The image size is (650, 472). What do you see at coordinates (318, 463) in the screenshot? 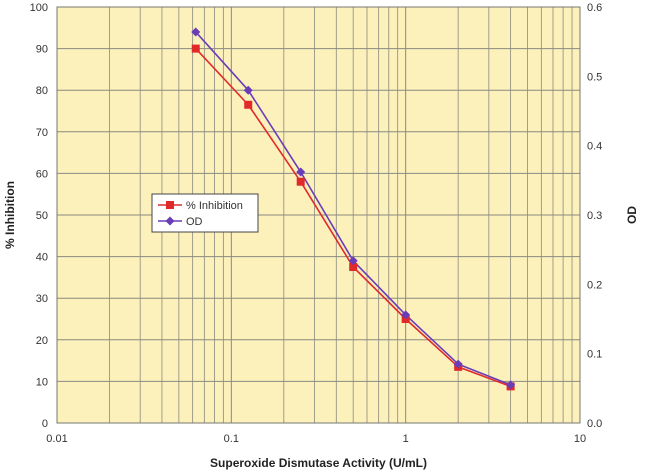
I see `x-axis-label: Superoxide Dismutase Activity (U/mL)` at bounding box center [318, 463].